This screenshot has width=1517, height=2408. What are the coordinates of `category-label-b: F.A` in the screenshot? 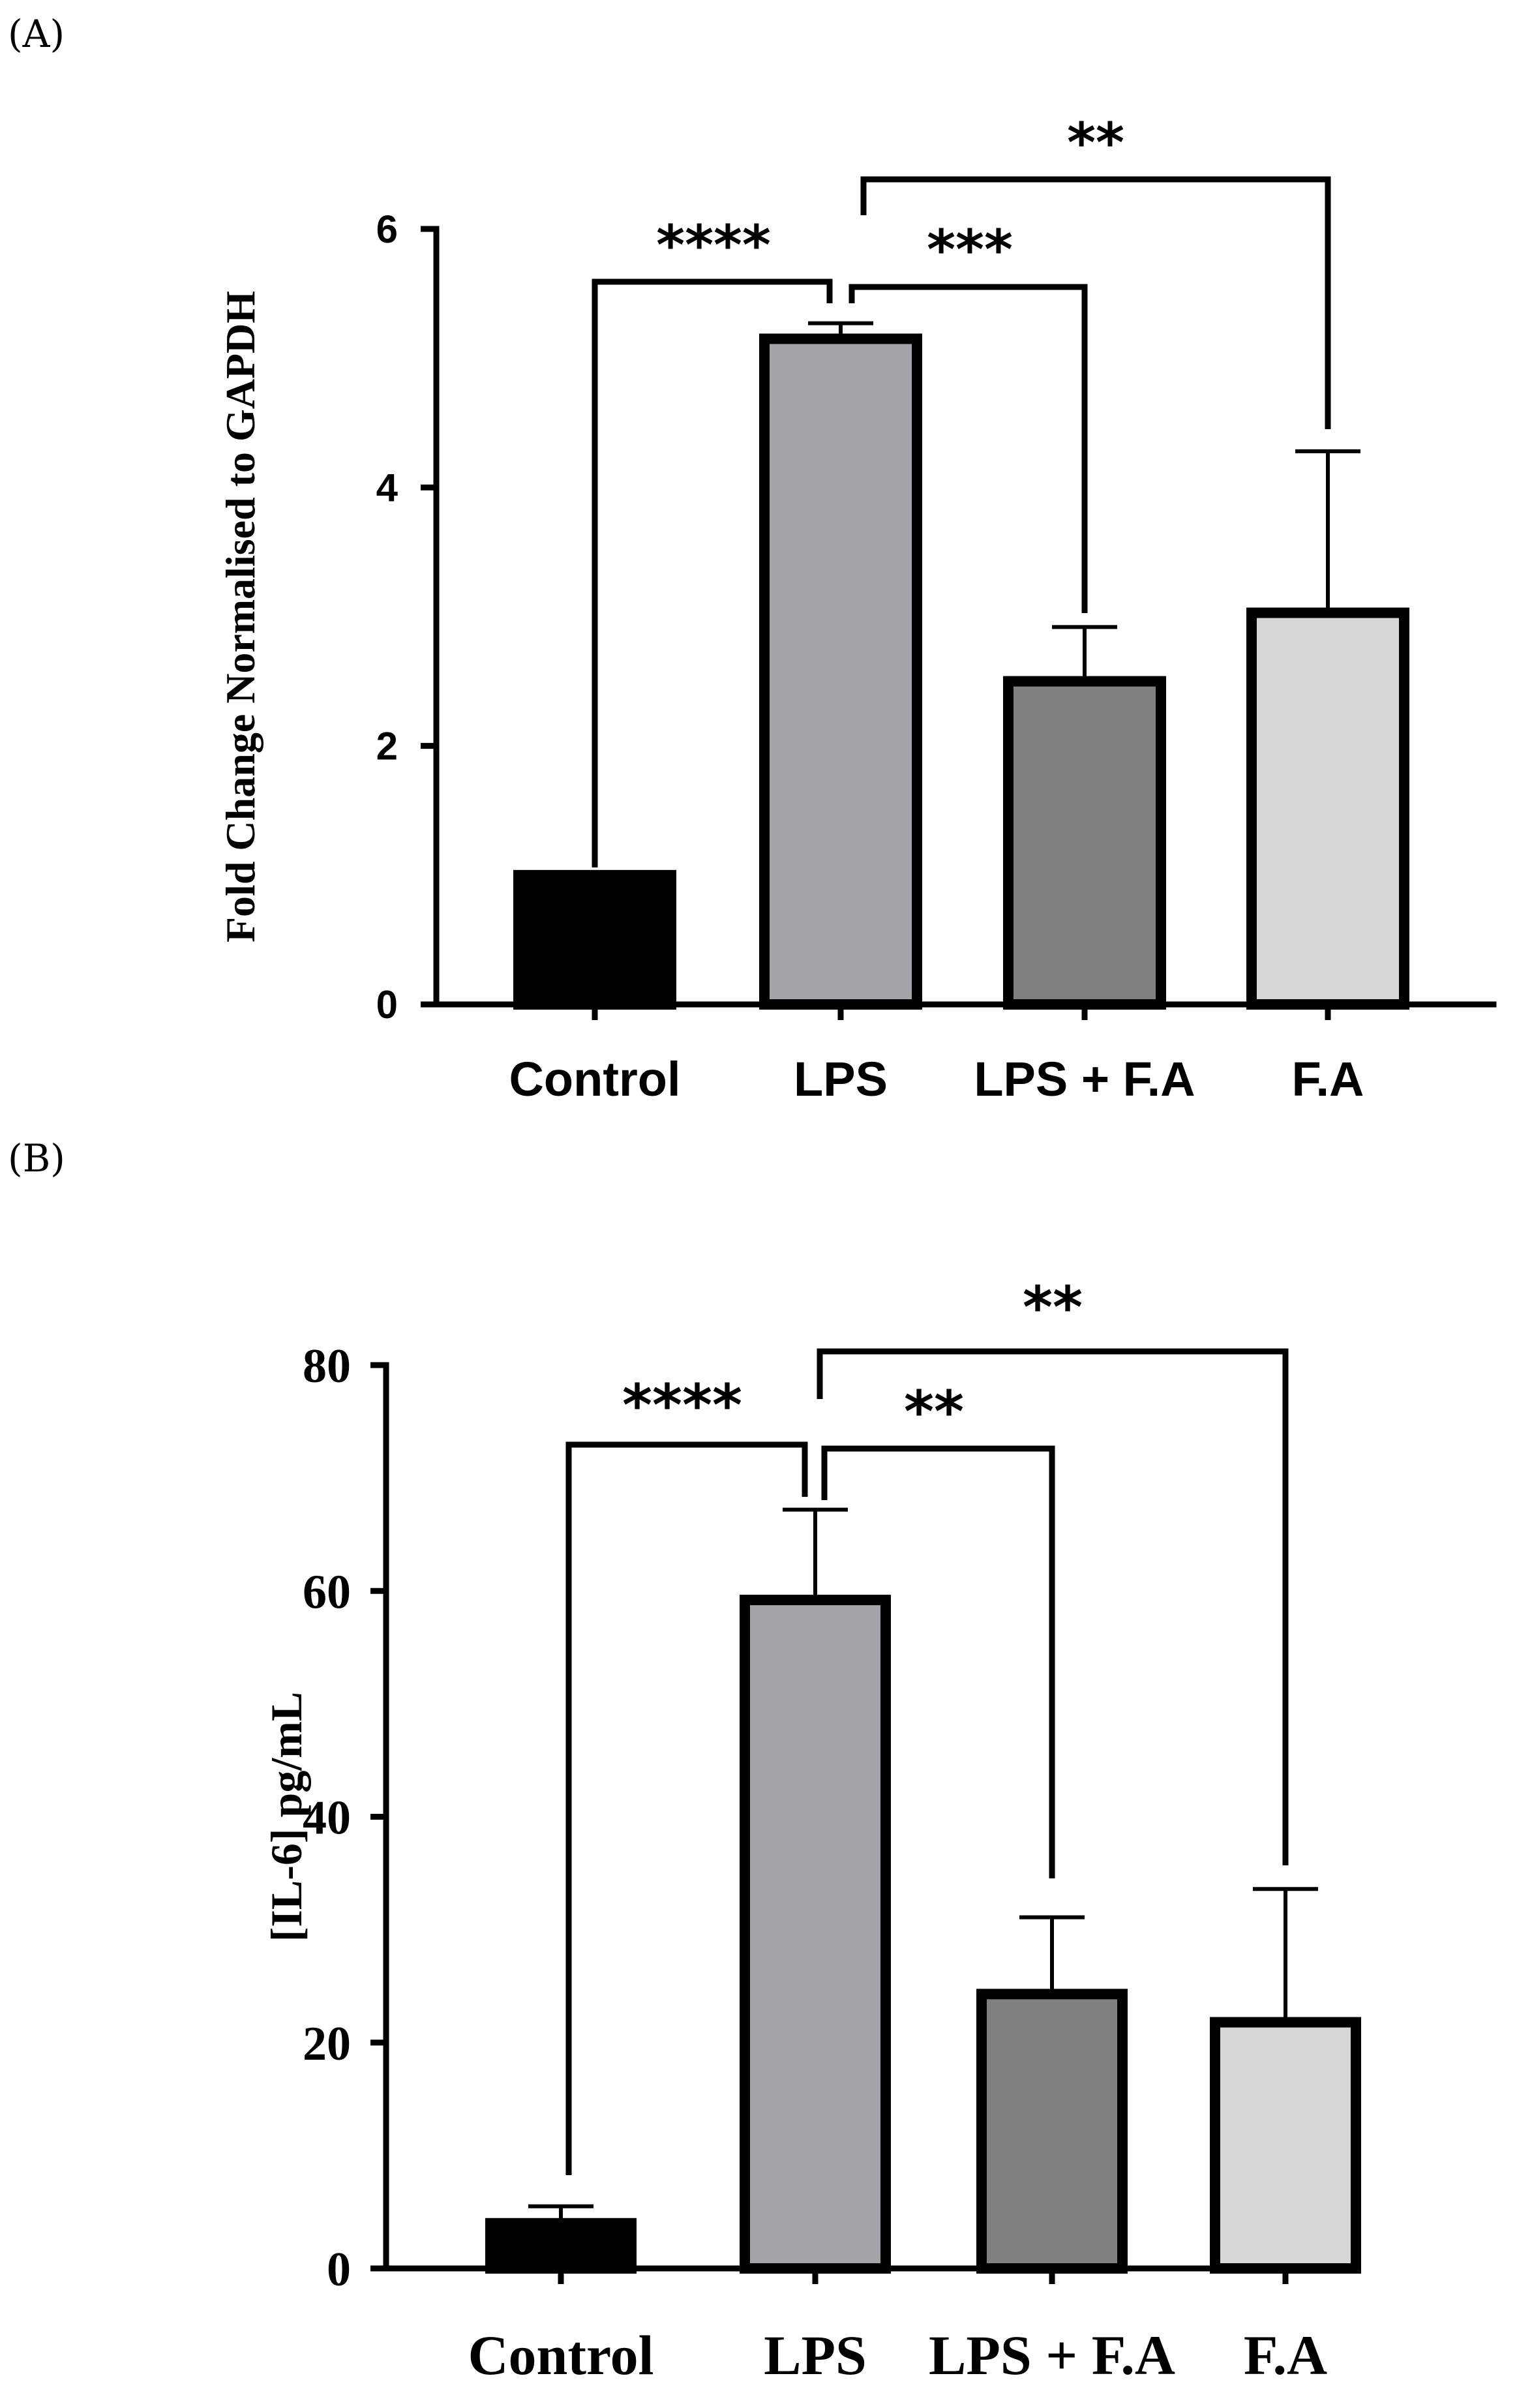 It's located at (1285, 2355).